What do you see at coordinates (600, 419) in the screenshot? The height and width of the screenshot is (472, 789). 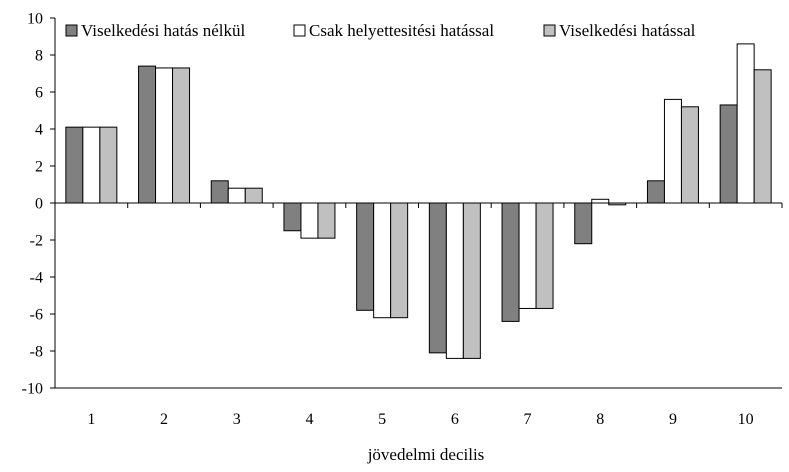 I see `x-tick-label: 8` at bounding box center [600, 419].